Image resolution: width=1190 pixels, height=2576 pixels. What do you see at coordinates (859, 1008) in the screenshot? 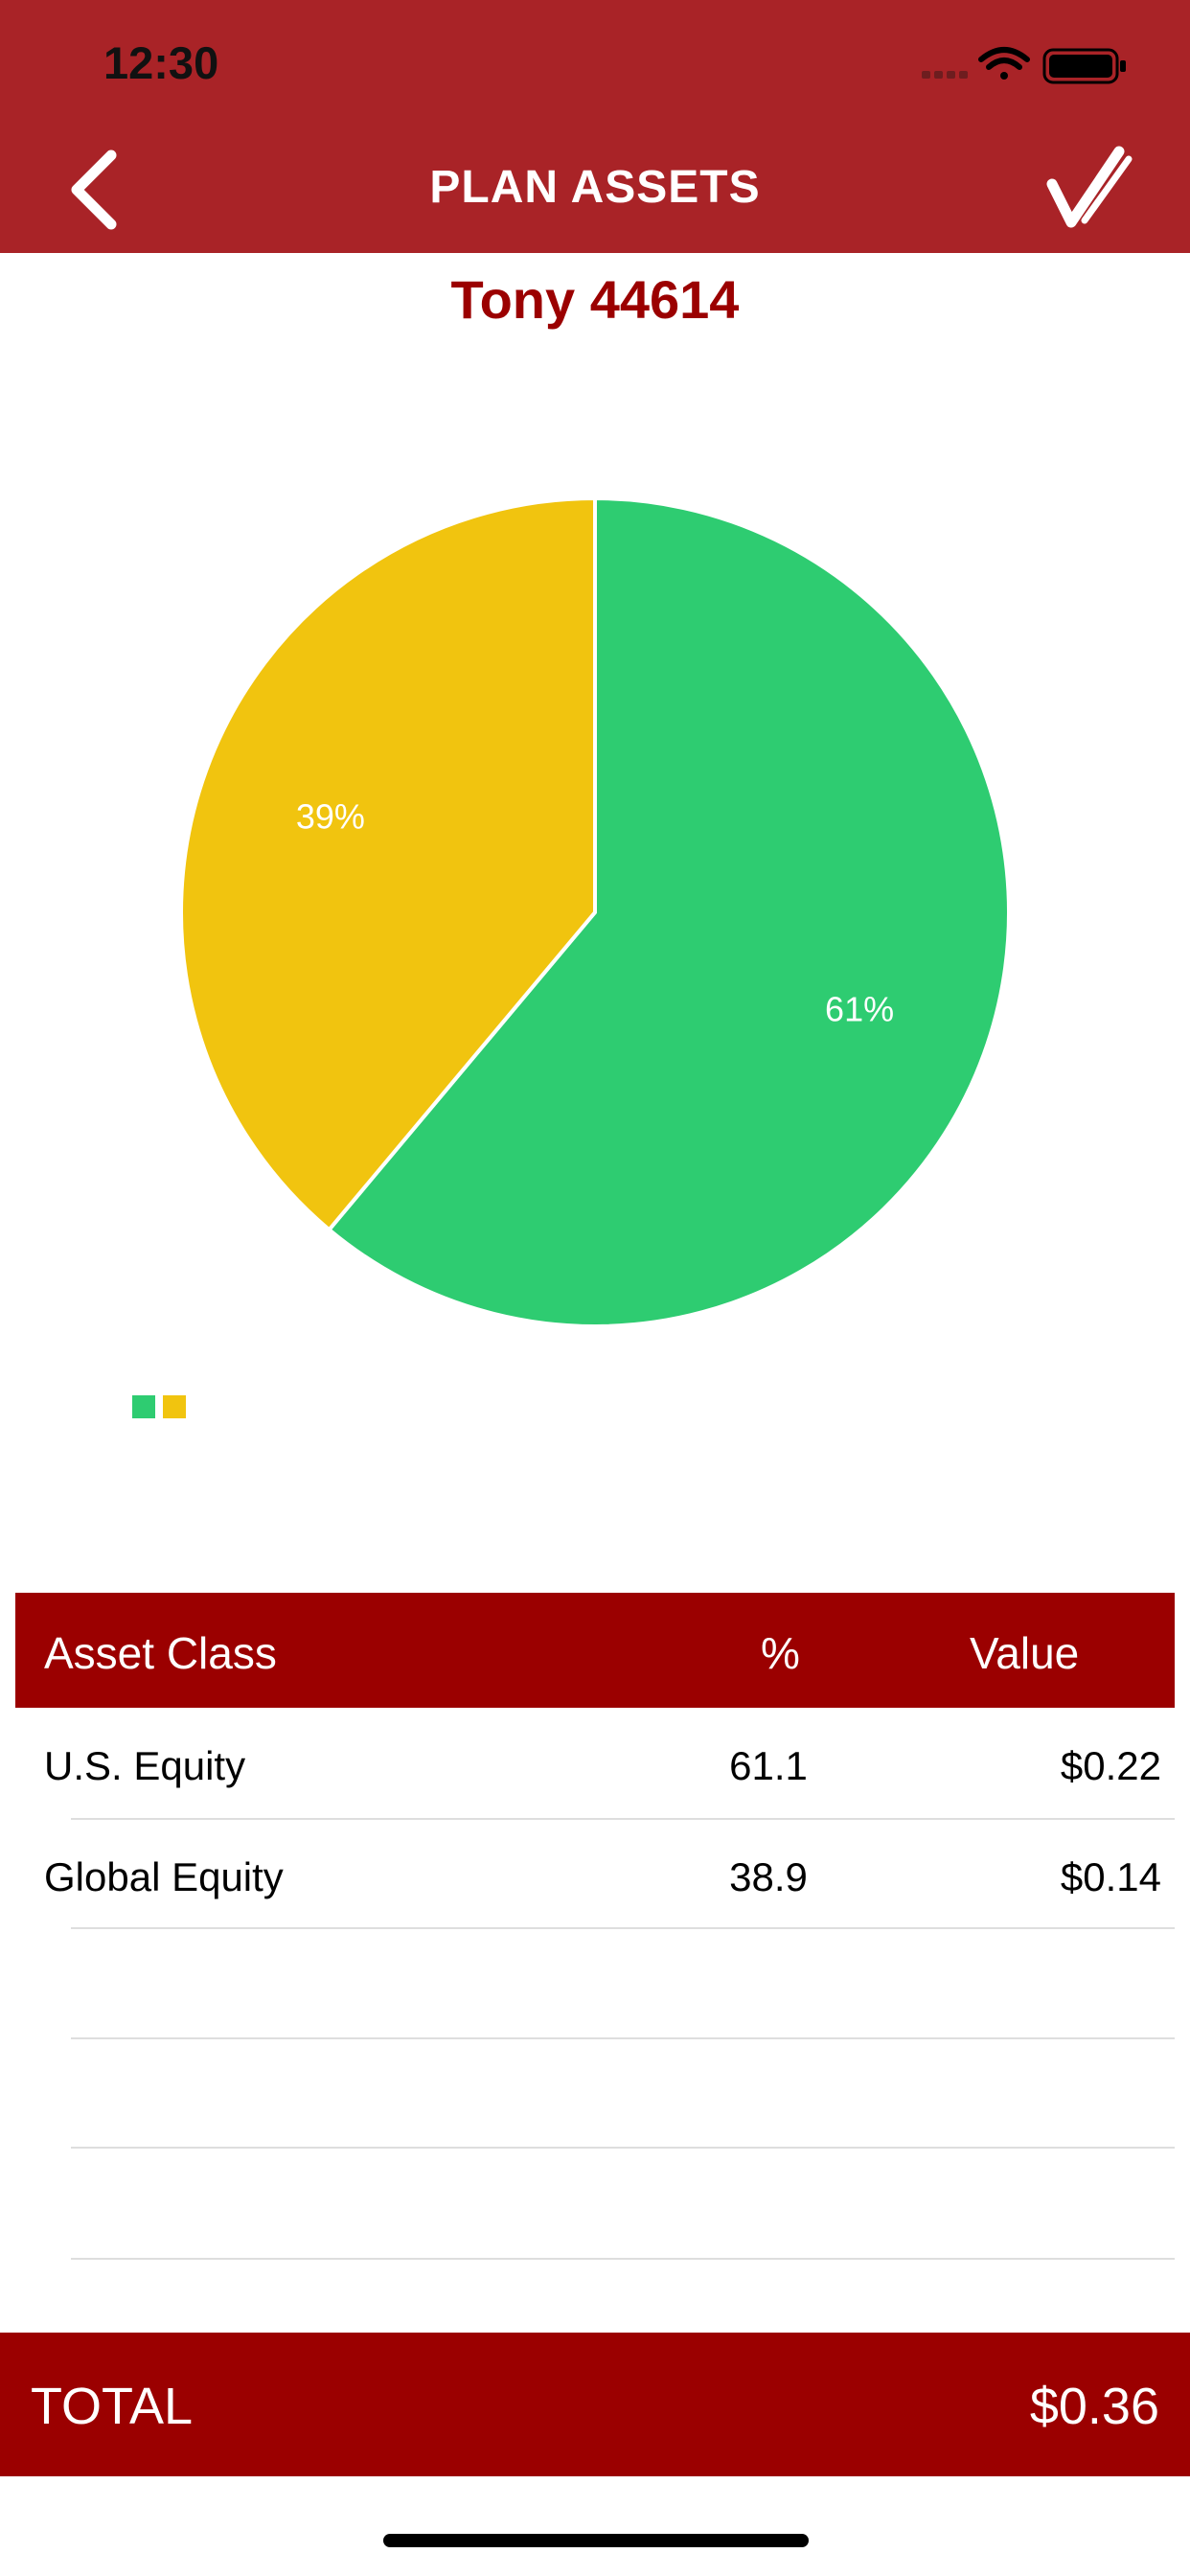
I see `pie-slice-label: 61%` at bounding box center [859, 1008].